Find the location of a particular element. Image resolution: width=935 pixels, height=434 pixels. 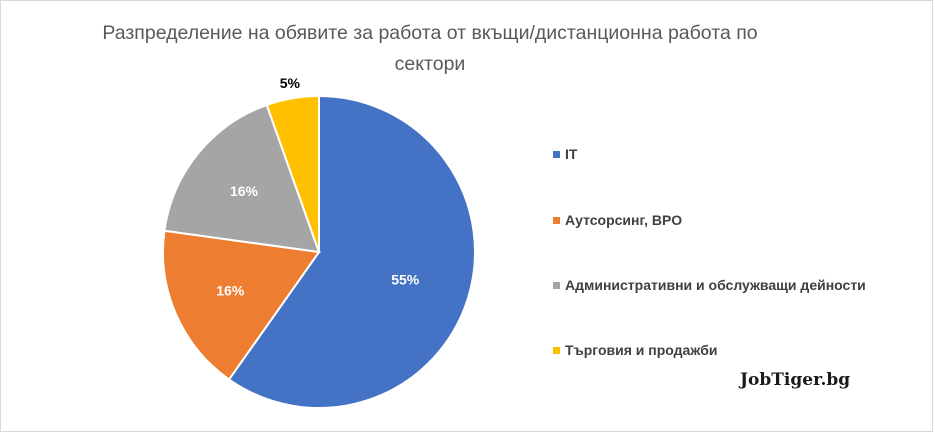

legend-item: Аутсорсинг, BPO is located at coordinates (617, 220).